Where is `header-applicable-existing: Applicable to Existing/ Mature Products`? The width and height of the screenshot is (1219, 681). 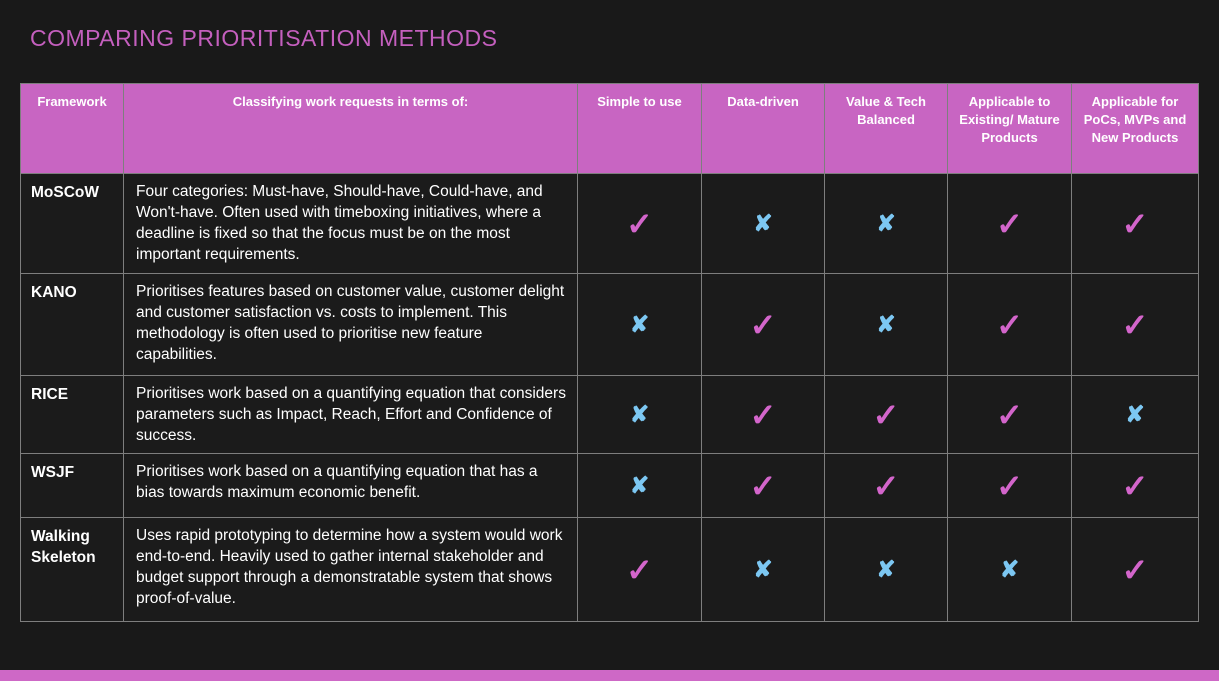 header-applicable-existing: Applicable to Existing/ Mature Products is located at coordinates (1009, 128).